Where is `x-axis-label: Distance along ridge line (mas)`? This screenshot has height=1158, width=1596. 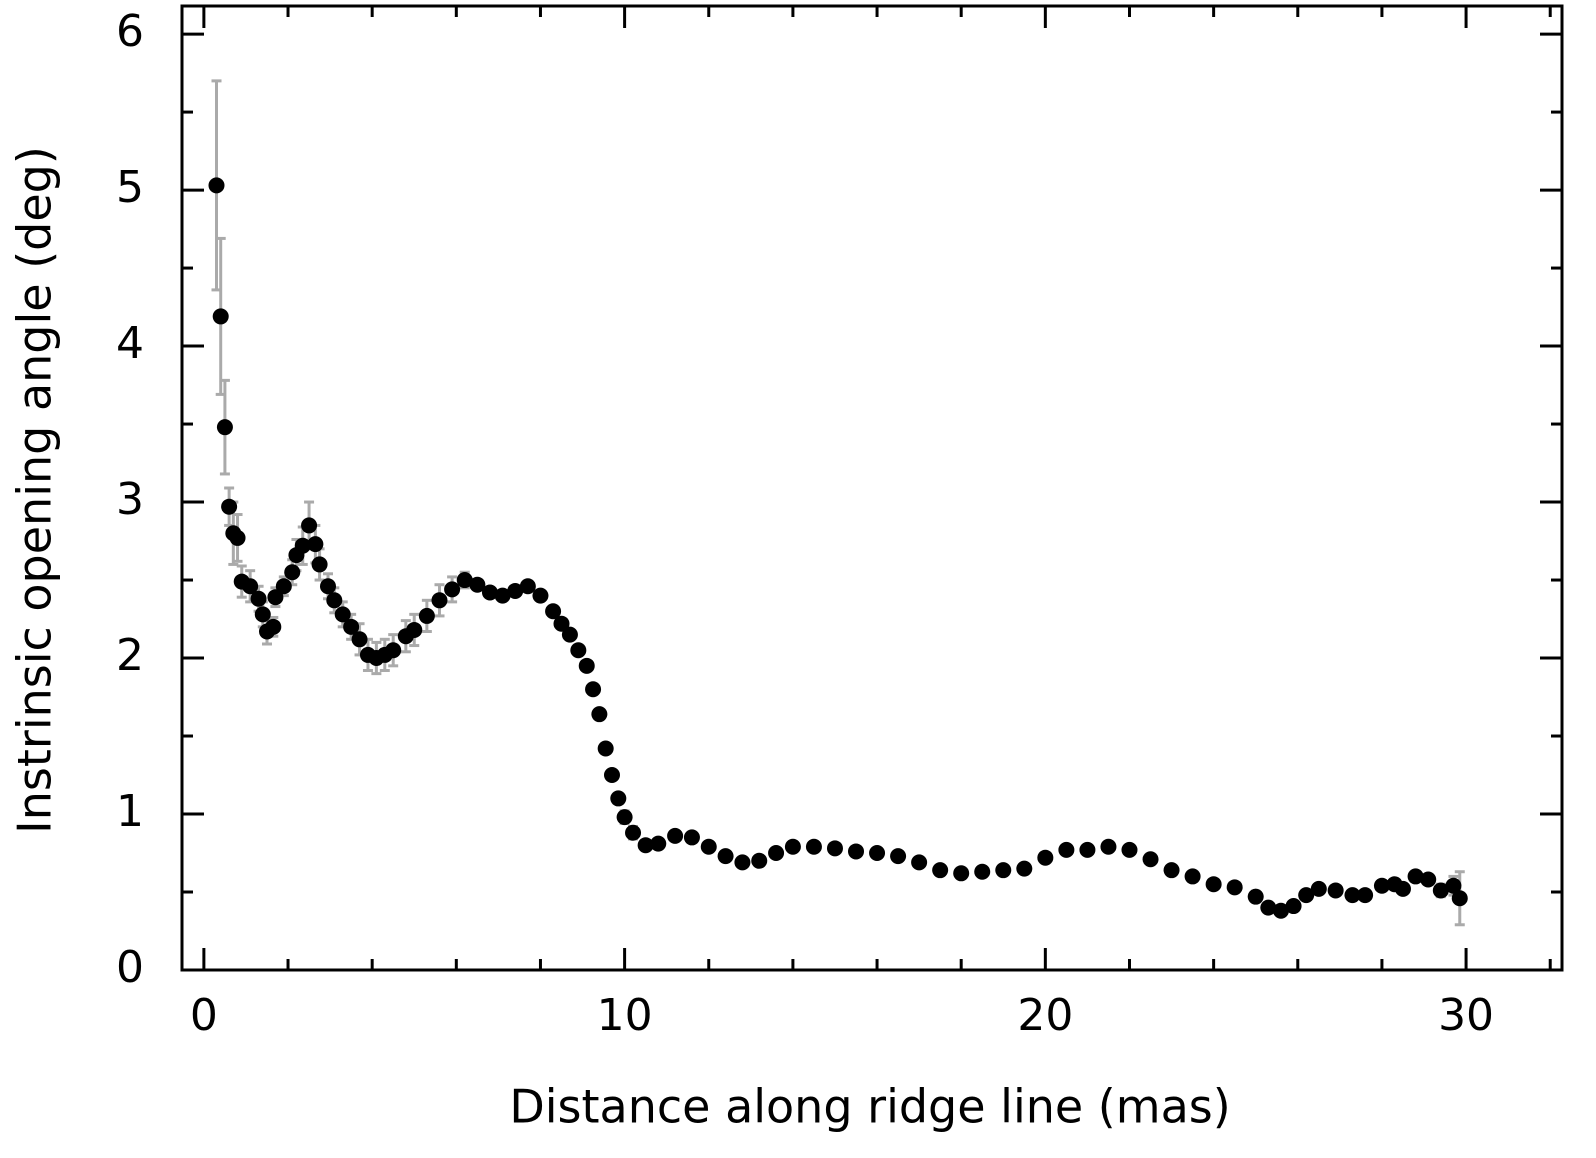
x-axis-label: Distance along ridge line (mas) is located at coordinates (869, 1107).